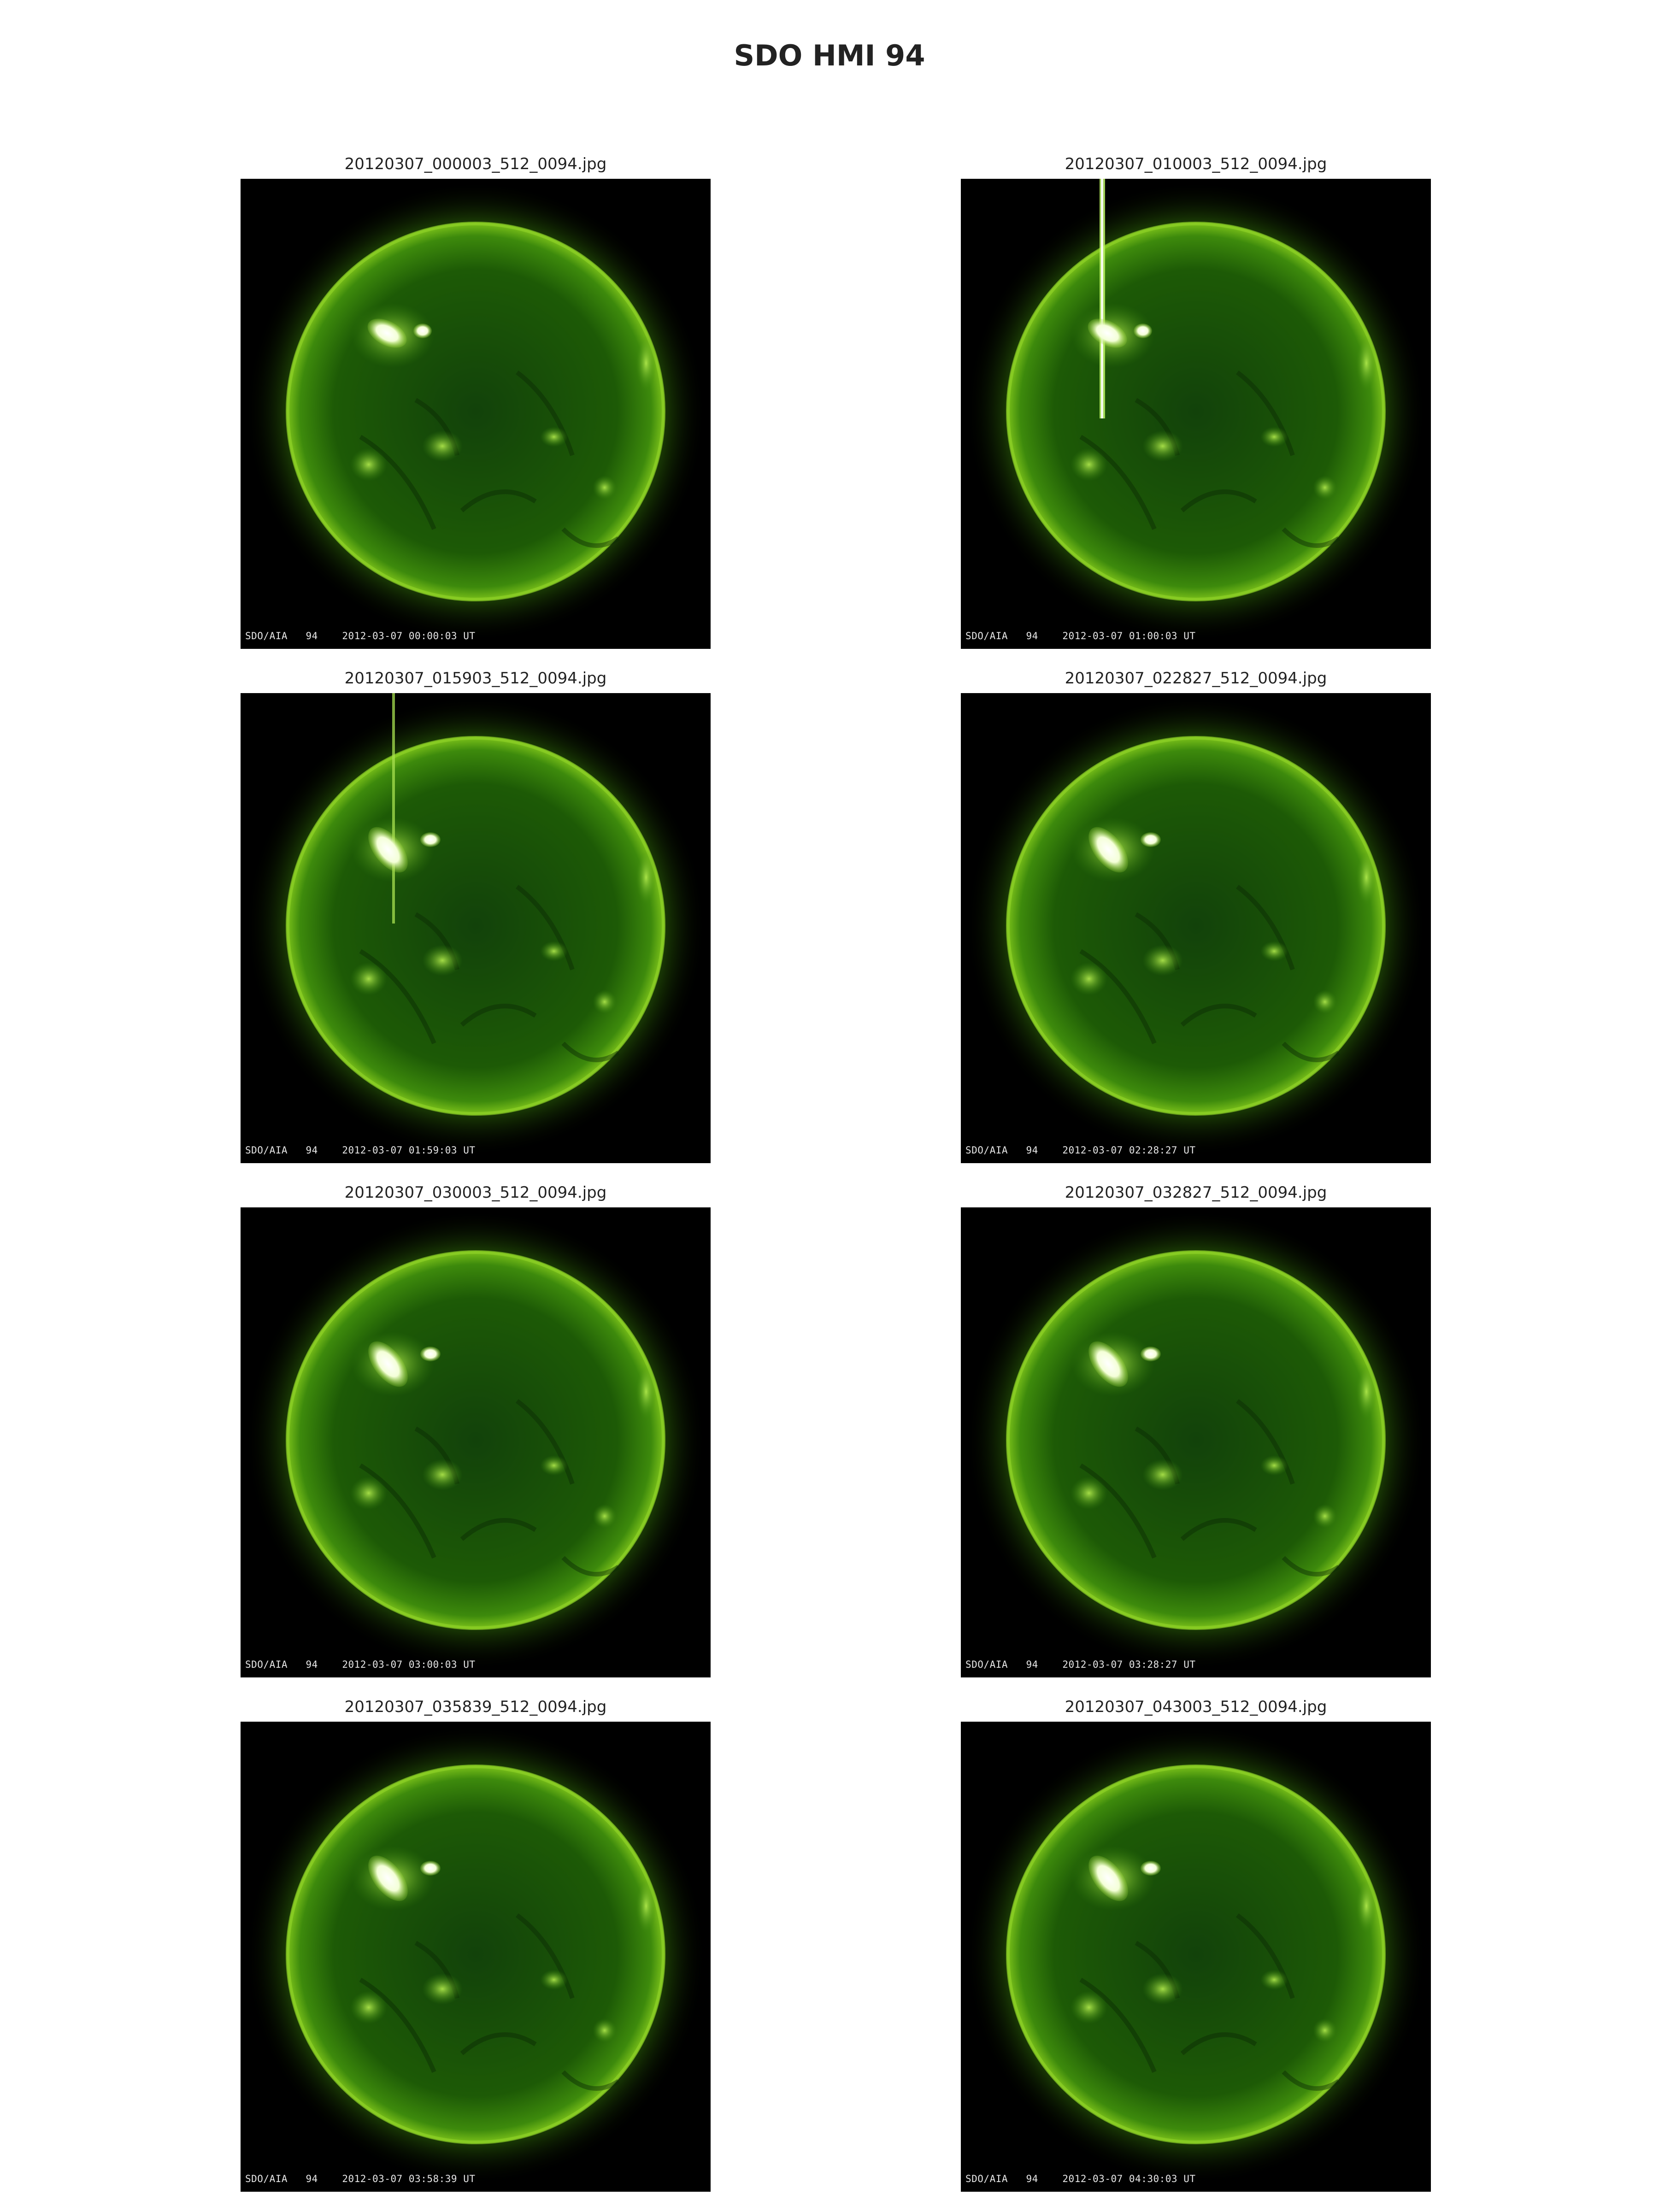 This screenshot has height=2212, width=1659. I want to click on image-panel: 20120307_010003_512_0094.jpg, so click(1196, 402).